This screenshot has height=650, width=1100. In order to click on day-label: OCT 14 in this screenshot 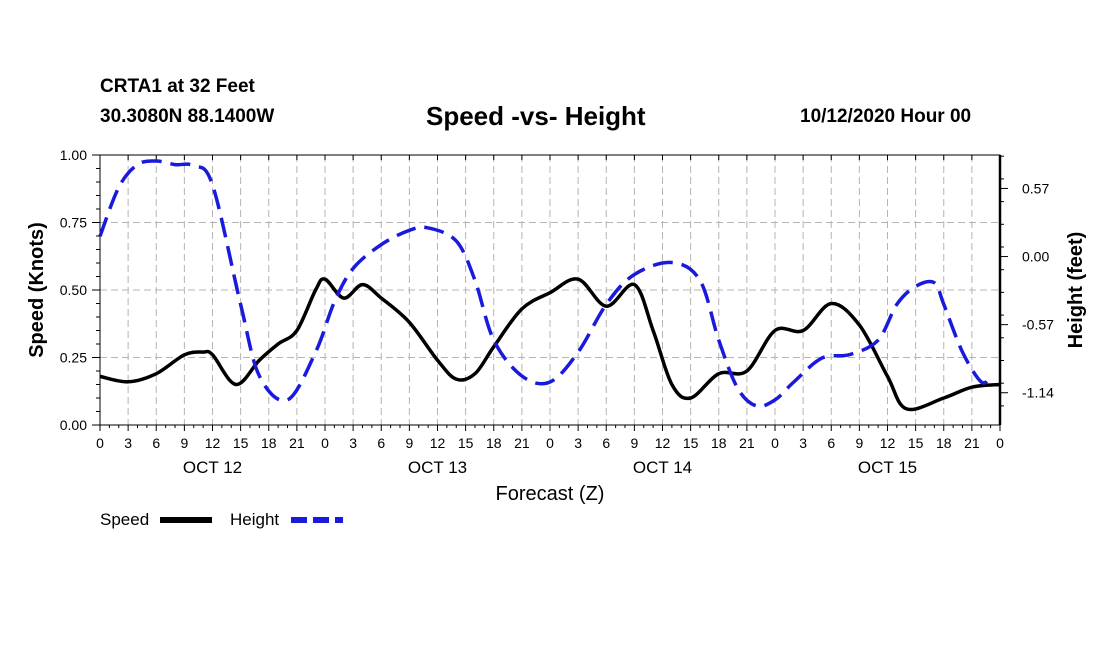, I will do `click(662, 467)`.